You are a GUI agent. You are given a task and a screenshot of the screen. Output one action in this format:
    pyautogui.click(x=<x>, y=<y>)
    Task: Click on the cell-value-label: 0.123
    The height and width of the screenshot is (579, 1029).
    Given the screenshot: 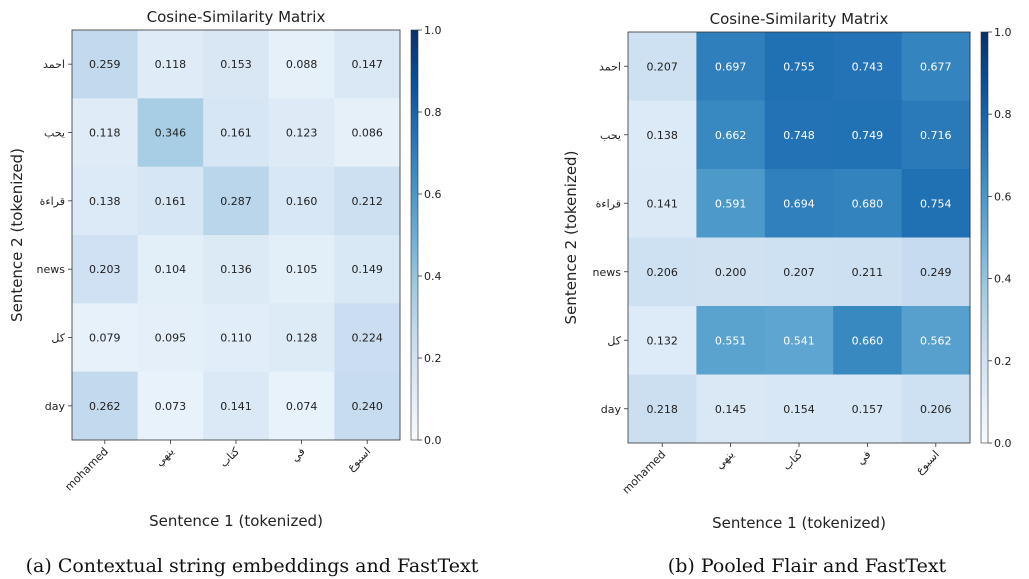 What is the action you would take?
    pyautogui.click(x=302, y=133)
    